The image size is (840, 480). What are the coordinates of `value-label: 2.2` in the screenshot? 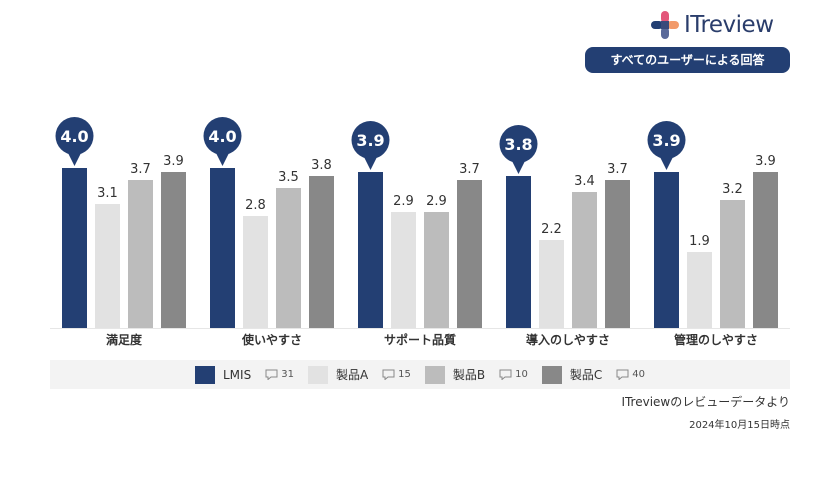 It's located at (551, 229).